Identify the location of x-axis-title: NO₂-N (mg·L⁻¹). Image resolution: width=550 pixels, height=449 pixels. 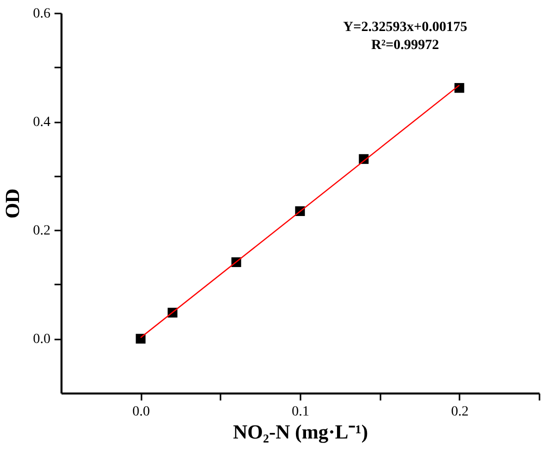
(300, 433).